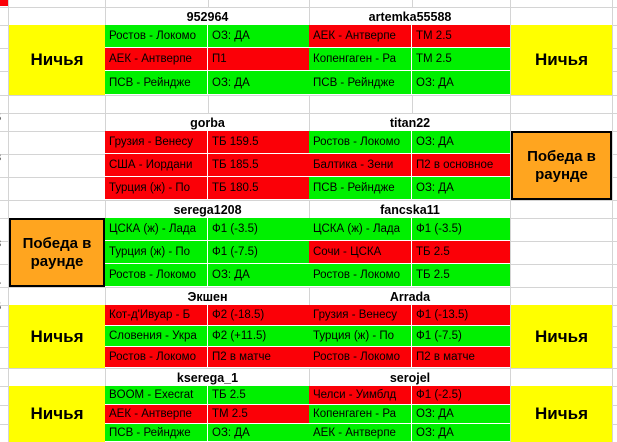 This screenshot has width=617, height=442. What do you see at coordinates (156, 395) in the screenshot?
I see `match-cell: BOOM - Execrat` at bounding box center [156, 395].